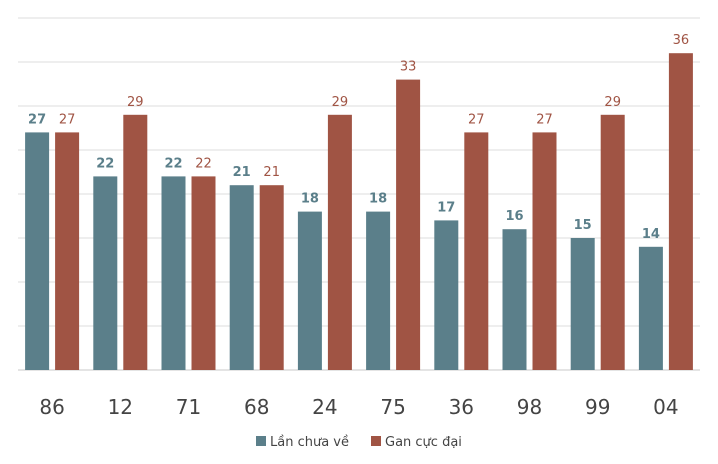 The image size is (718, 464). Describe the element at coordinates (310, 199) in the screenshot. I see `data-label-lan-chua-ve-24: 18` at that location.